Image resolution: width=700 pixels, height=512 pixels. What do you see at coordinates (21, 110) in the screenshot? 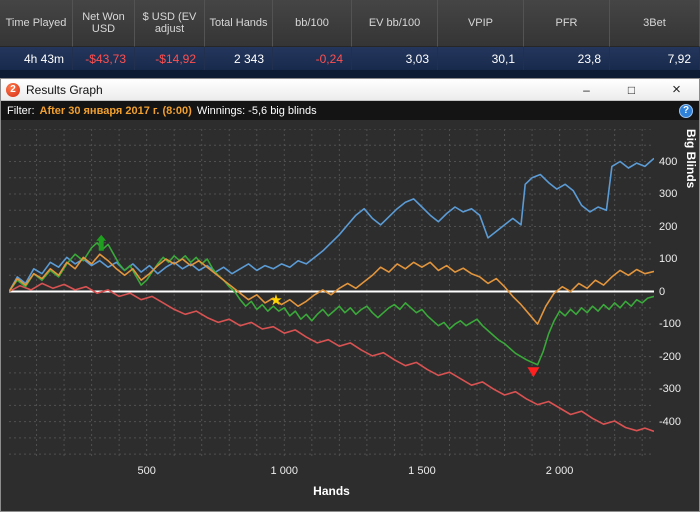
I see `filter-label: Filter:` at bounding box center [21, 110].